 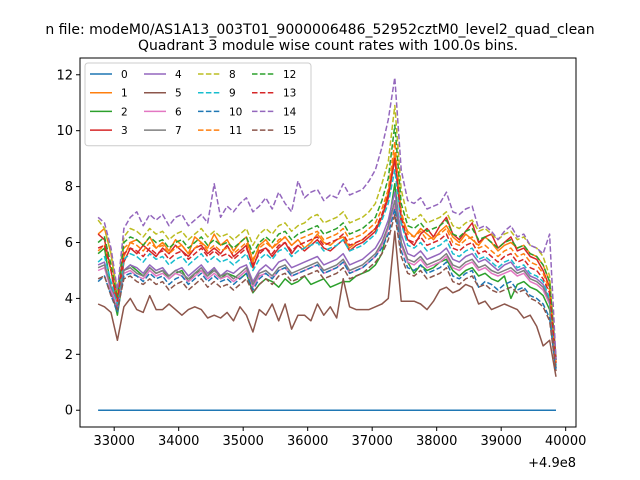 I want to click on legend-label-5: 5, so click(x=178, y=94).